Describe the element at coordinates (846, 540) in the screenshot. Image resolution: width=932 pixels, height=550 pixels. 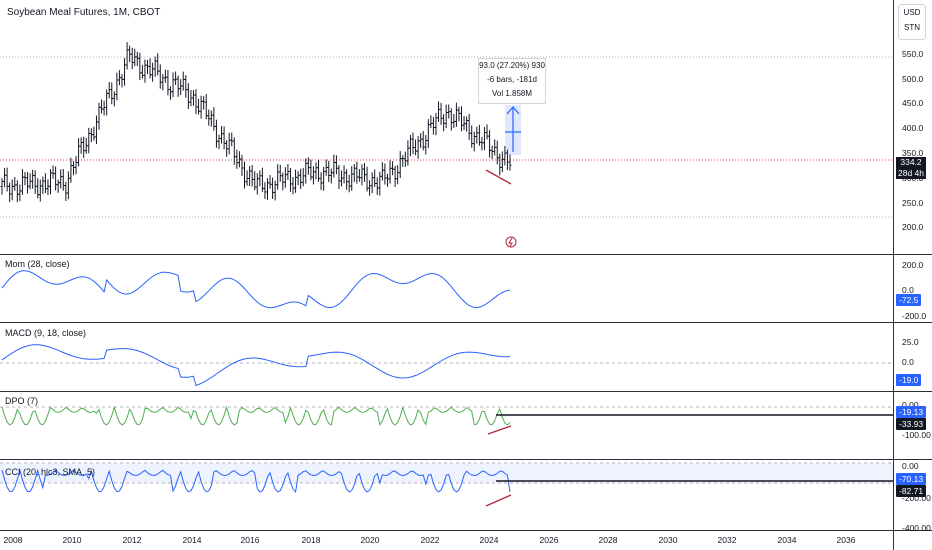
I see `time-axis-label: 2036` at that location.